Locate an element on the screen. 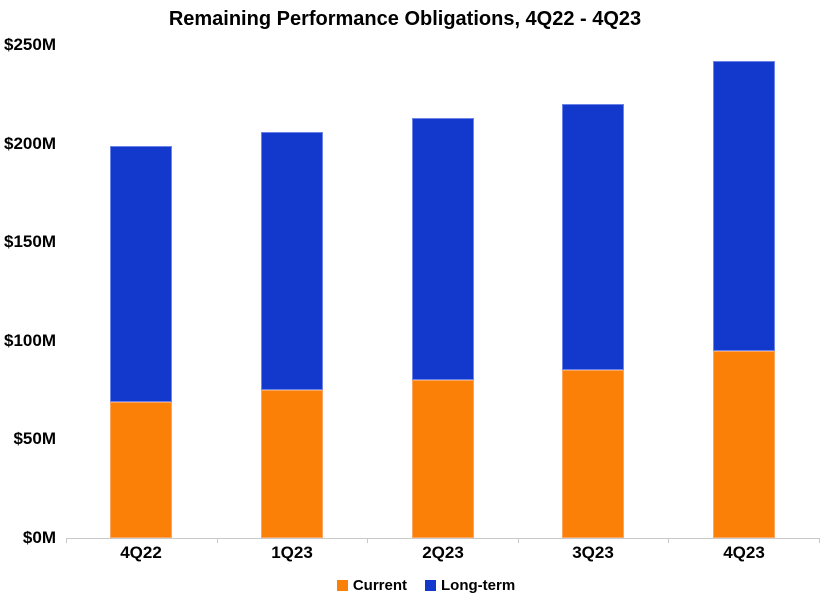 Image resolution: width=828 pixels, height=600 pixels. bar-segment-current-4Q22 is located at coordinates (141, 469).